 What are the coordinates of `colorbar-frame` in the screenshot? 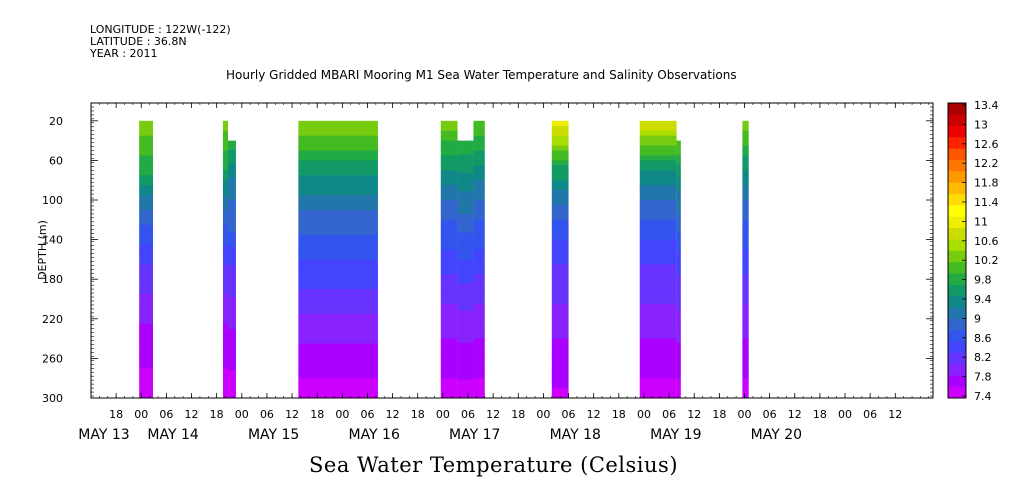 It's located at (957, 250).